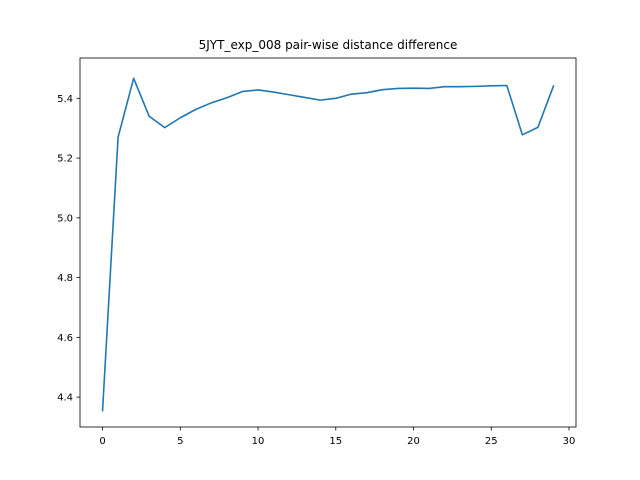 This screenshot has height=480, width=640. Describe the element at coordinates (102, 441) in the screenshot. I see `x-tick-label: 0` at that location.